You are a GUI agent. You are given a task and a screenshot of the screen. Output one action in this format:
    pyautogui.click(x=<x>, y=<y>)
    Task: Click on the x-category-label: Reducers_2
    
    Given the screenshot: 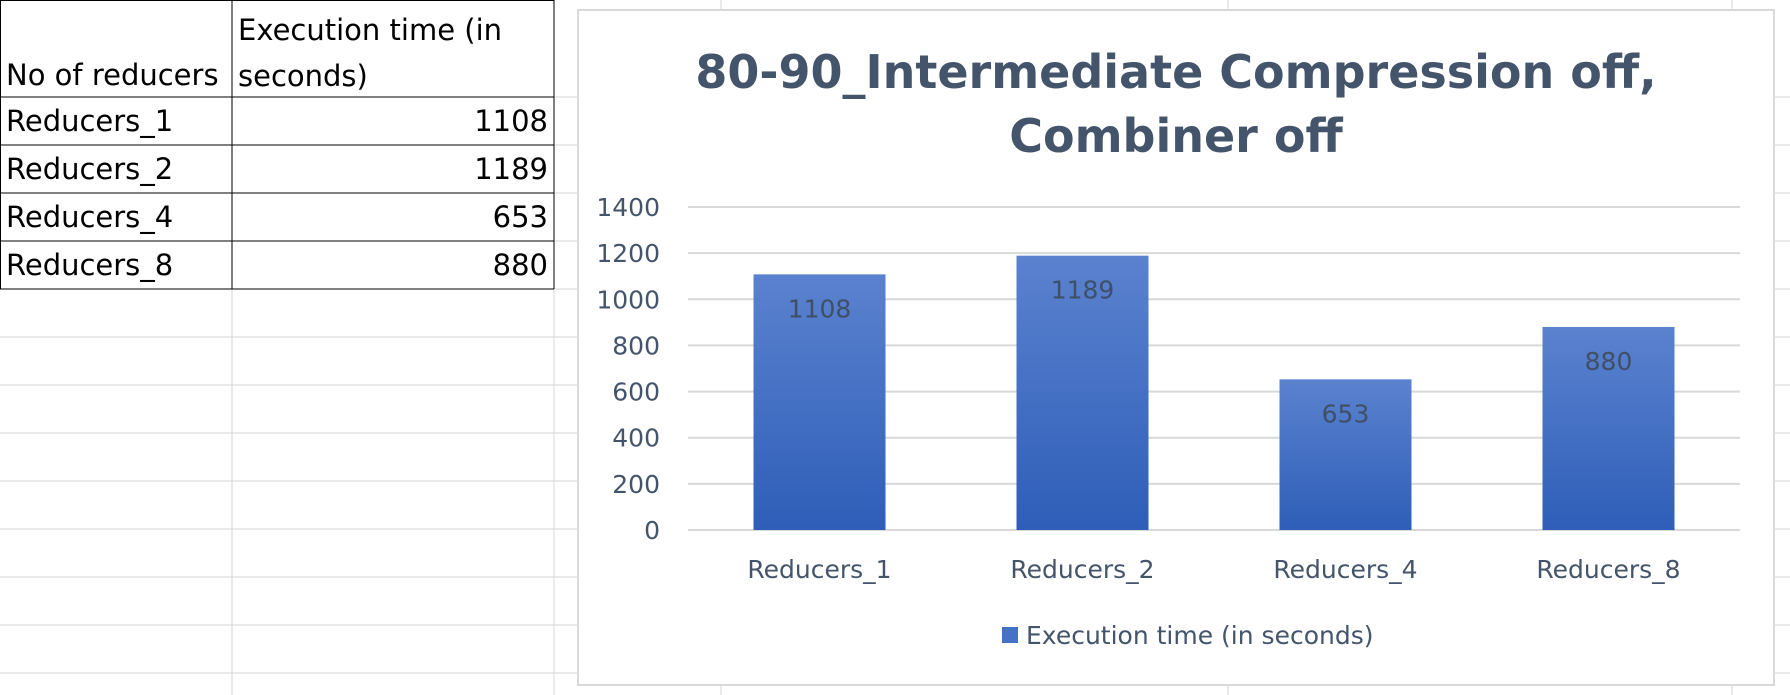 What is the action you would take?
    pyautogui.click(x=1082, y=569)
    